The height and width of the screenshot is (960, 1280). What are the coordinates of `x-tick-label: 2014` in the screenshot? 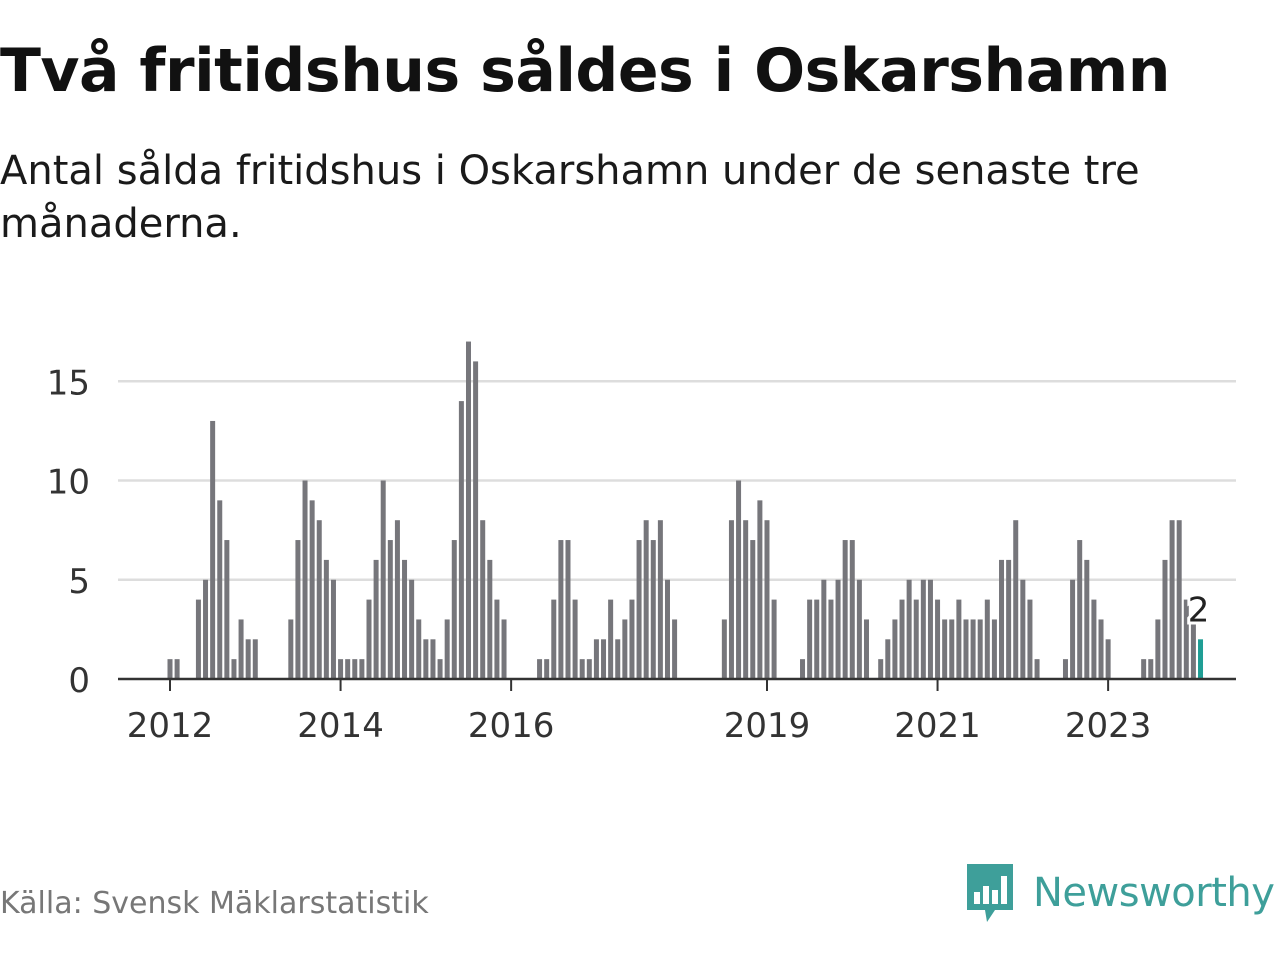 It's located at (340, 726).